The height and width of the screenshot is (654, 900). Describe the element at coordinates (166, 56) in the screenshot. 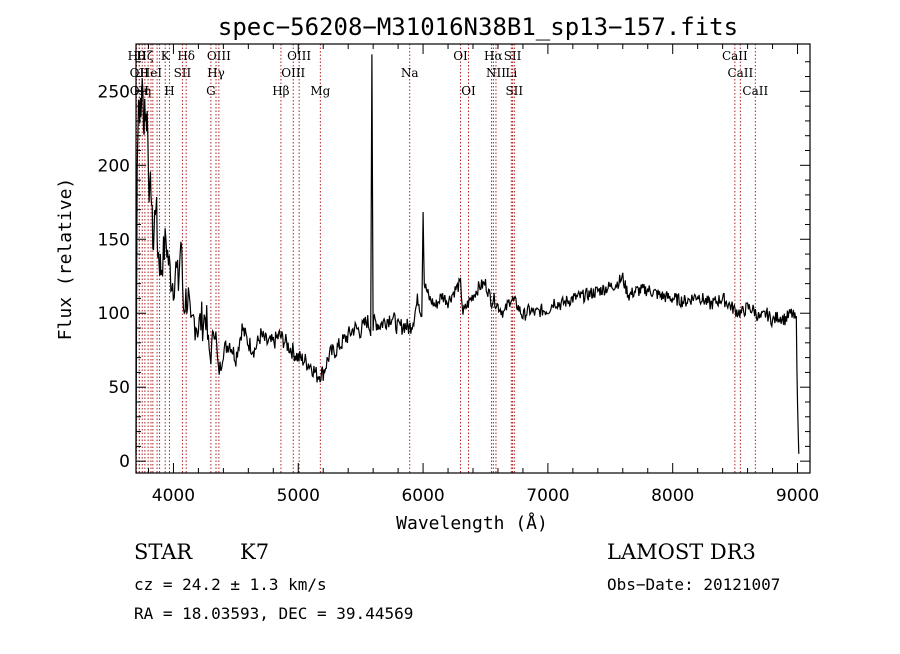

I see `marker-label: K` at that location.